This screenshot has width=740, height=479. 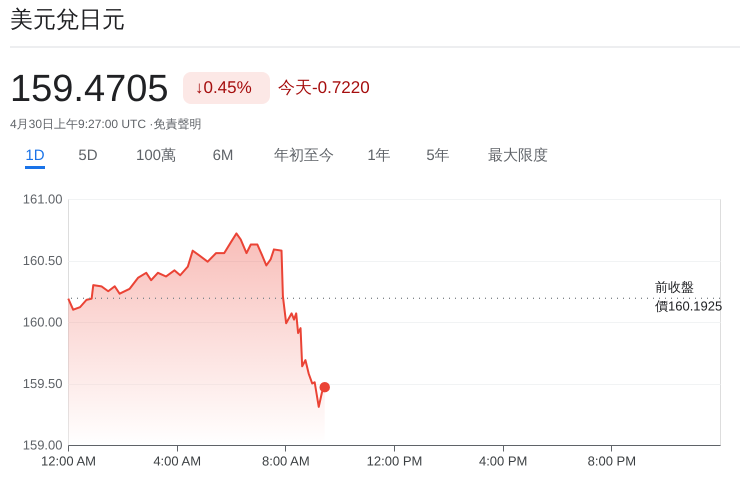 What do you see at coordinates (223, 155) in the screenshot?
I see `text: 6M` at bounding box center [223, 155].